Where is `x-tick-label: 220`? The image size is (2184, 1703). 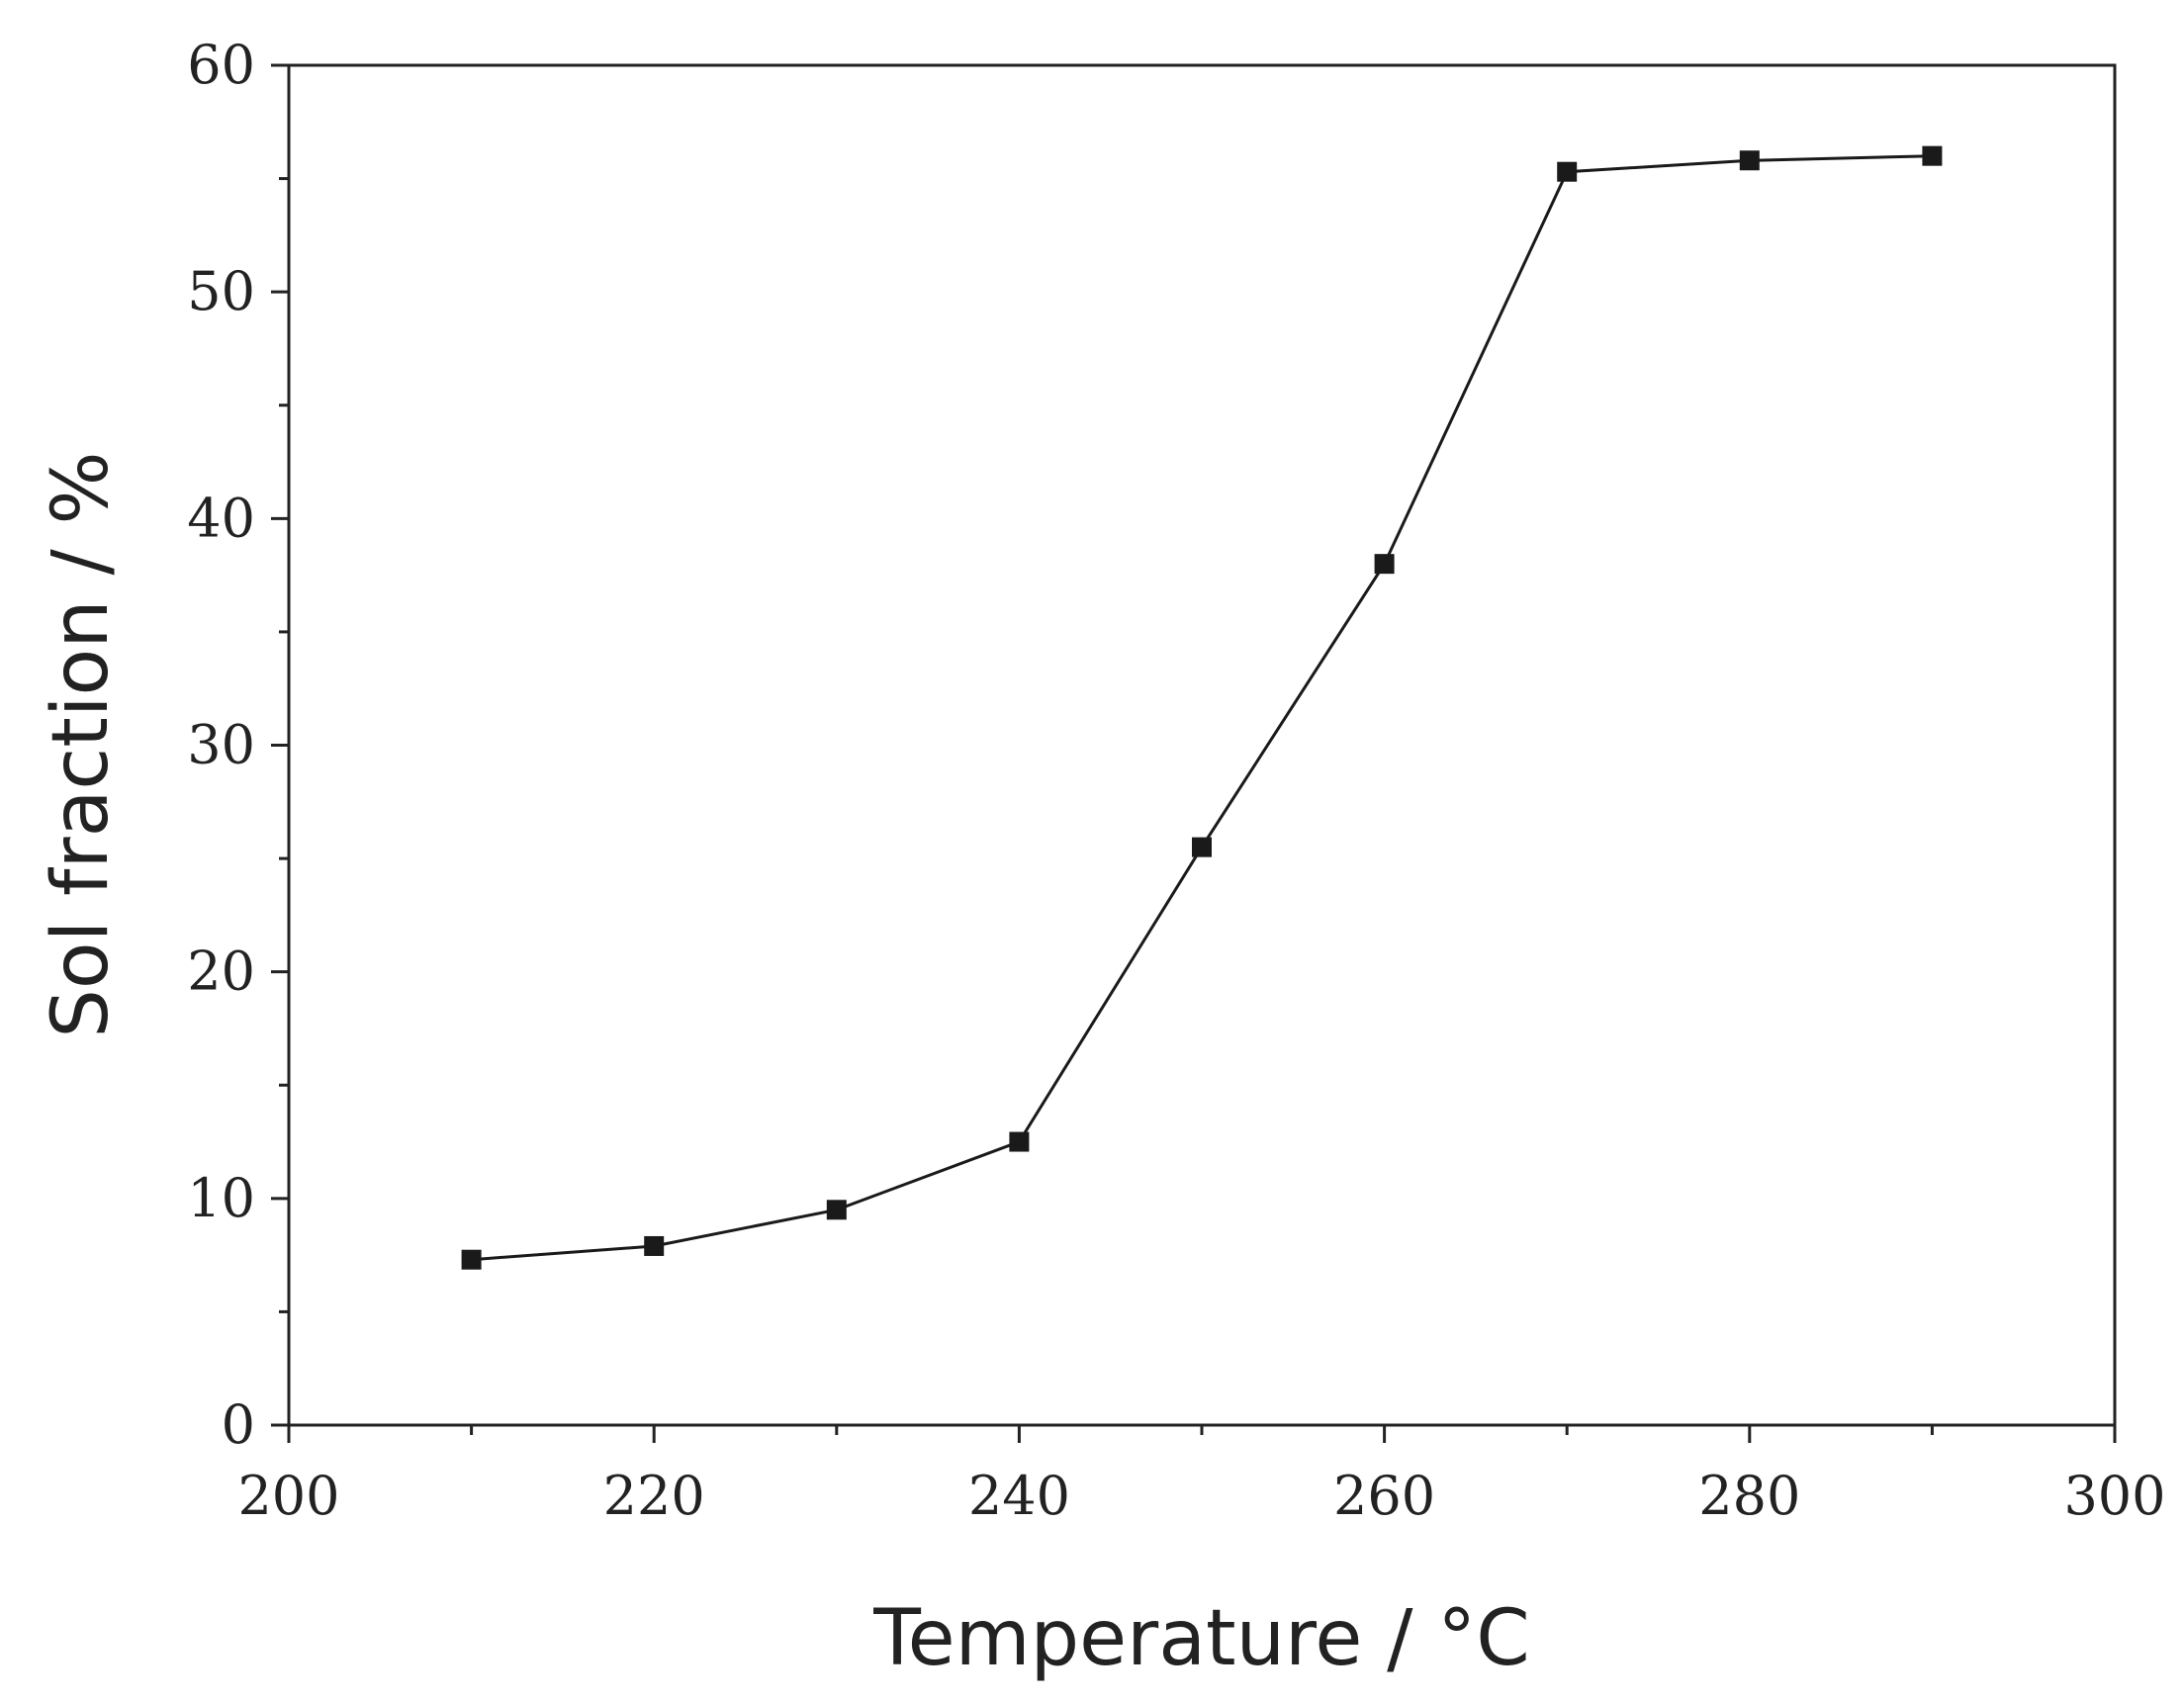 x-tick-label: 220 is located at coordinates (654, 1496).